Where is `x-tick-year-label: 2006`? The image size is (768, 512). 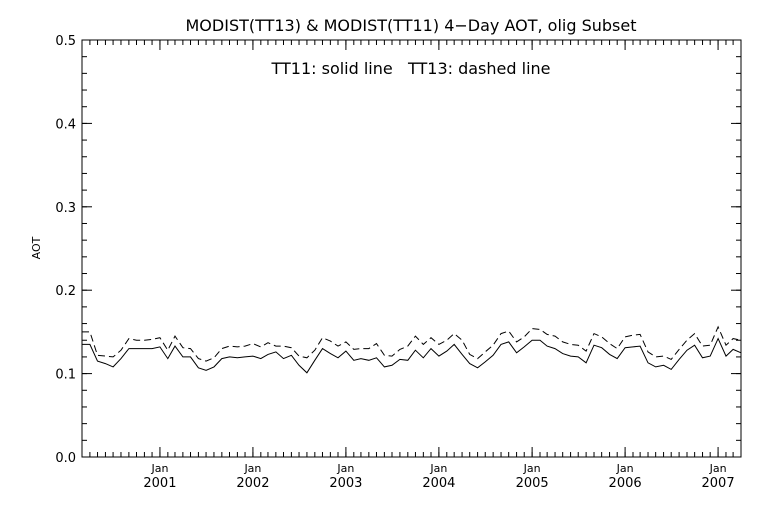
x-tick-year-label: 2006 is located at coordinates (625, 483).